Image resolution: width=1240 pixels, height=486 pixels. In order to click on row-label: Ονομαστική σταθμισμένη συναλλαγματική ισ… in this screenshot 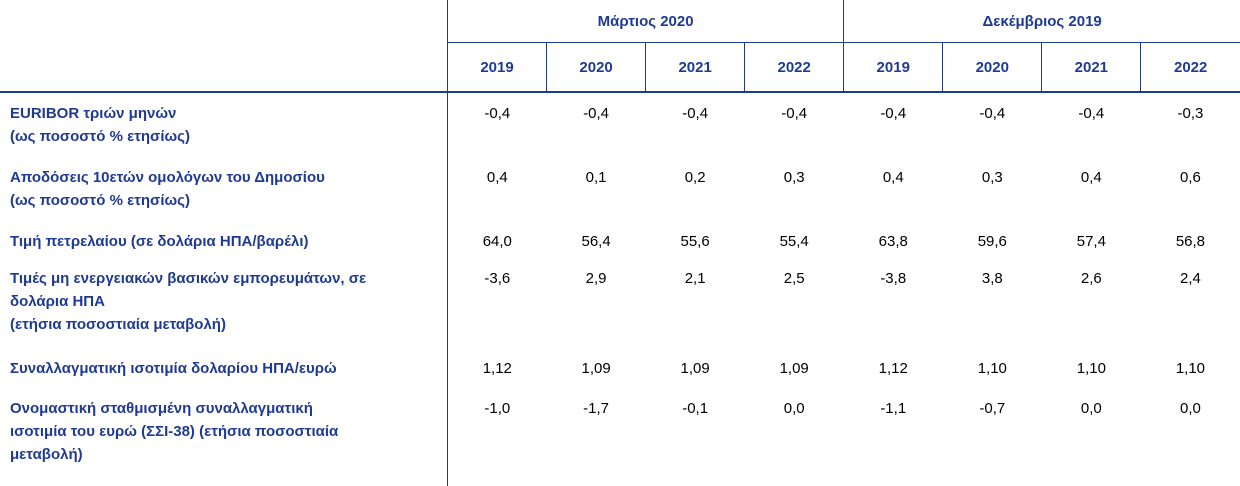, I will do `click(224, 437)`.